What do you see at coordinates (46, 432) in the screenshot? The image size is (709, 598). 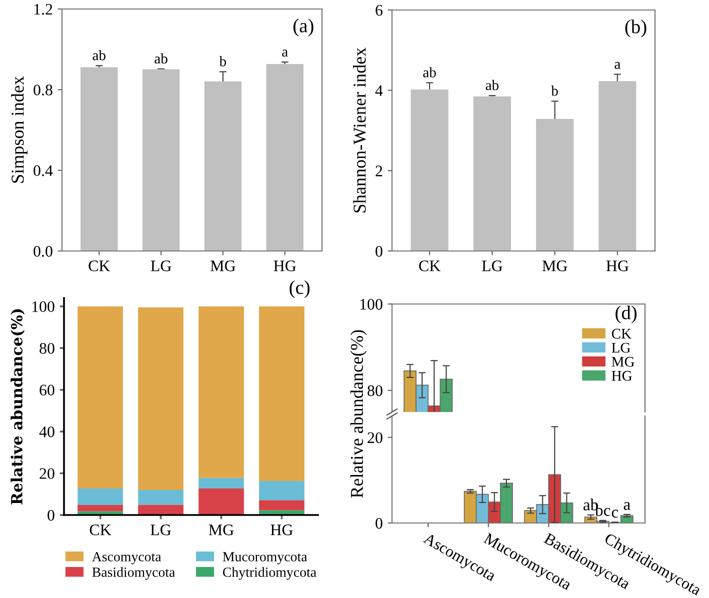 I see `y-tick-label: 40` at bounding box center [46, 432].